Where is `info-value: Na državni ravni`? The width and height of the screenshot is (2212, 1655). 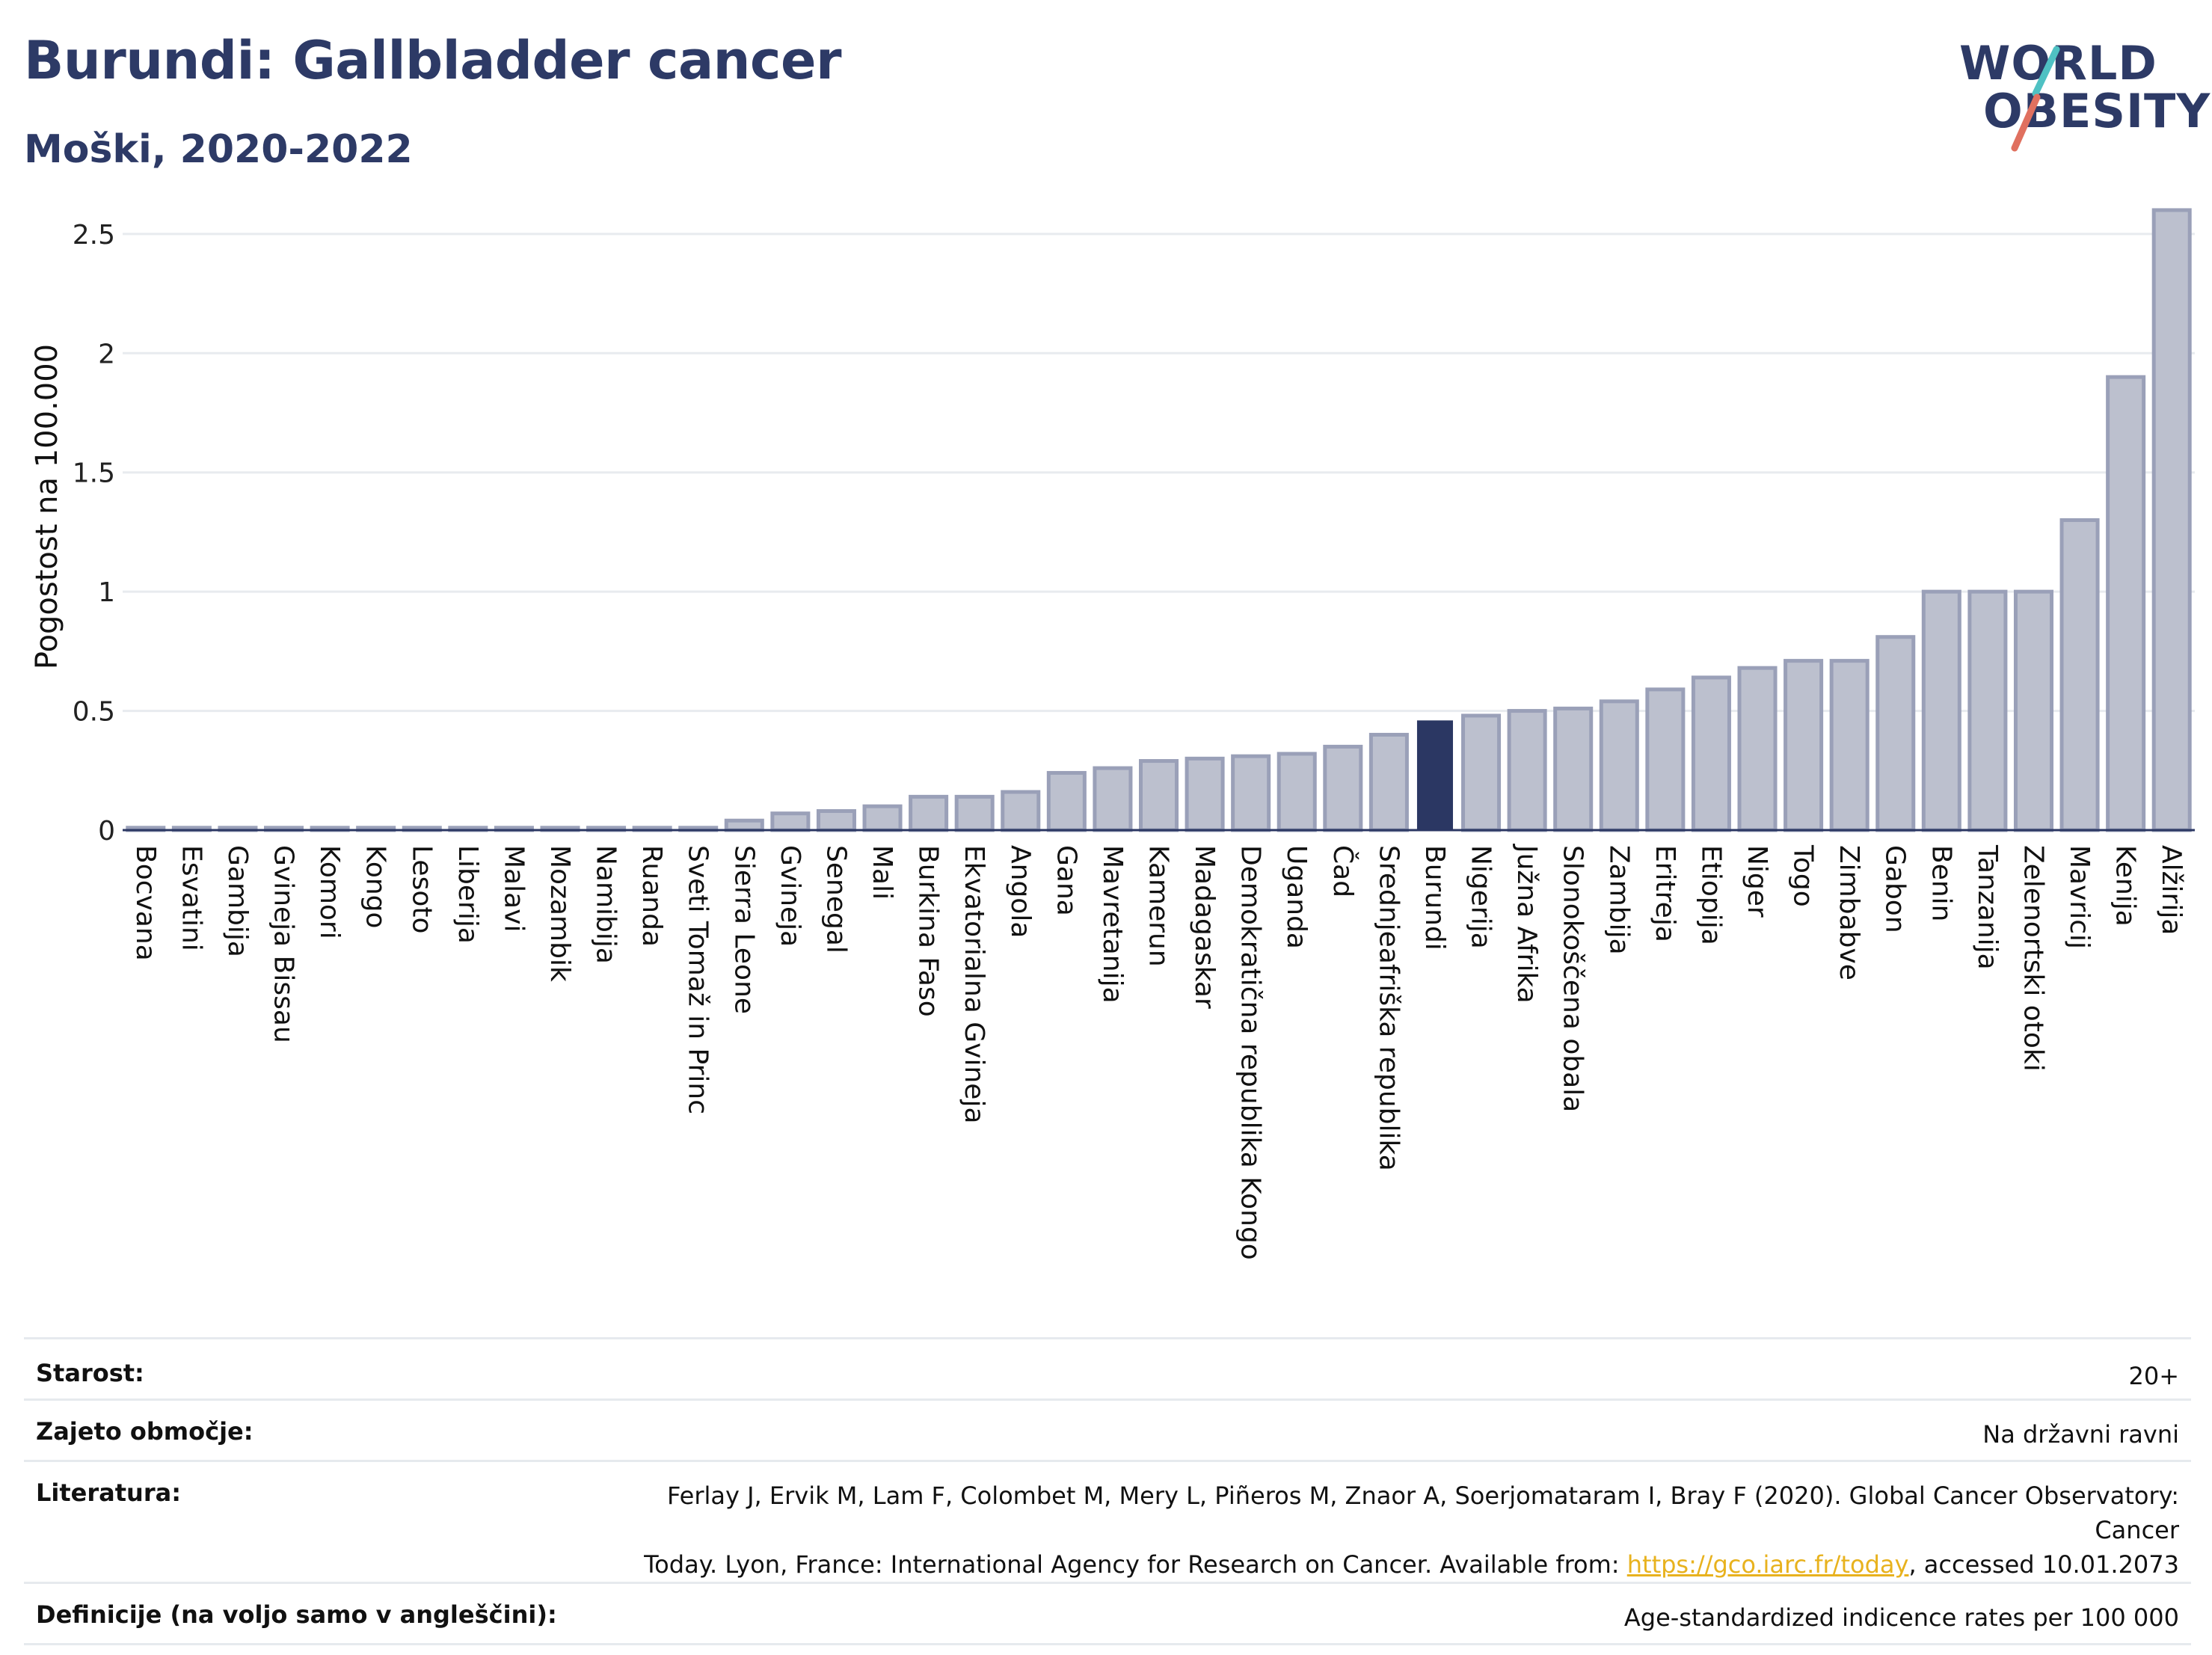
info-value: Na državni ravni is located at coordinates (1379, 1430).